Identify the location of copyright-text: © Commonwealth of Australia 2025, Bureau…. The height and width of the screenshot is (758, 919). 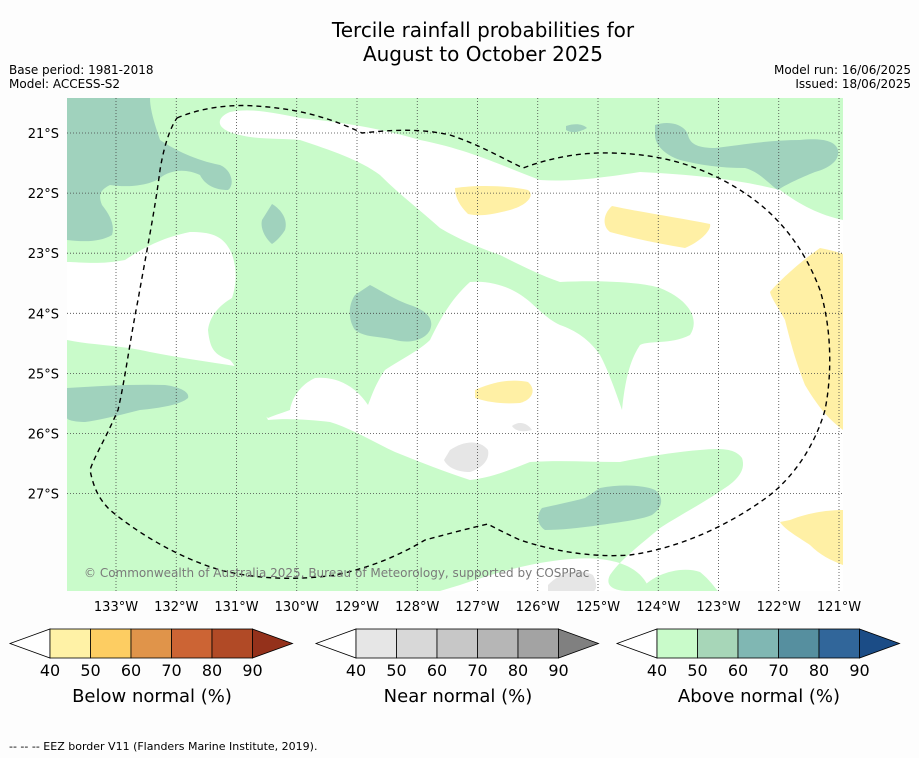
(336, 573).